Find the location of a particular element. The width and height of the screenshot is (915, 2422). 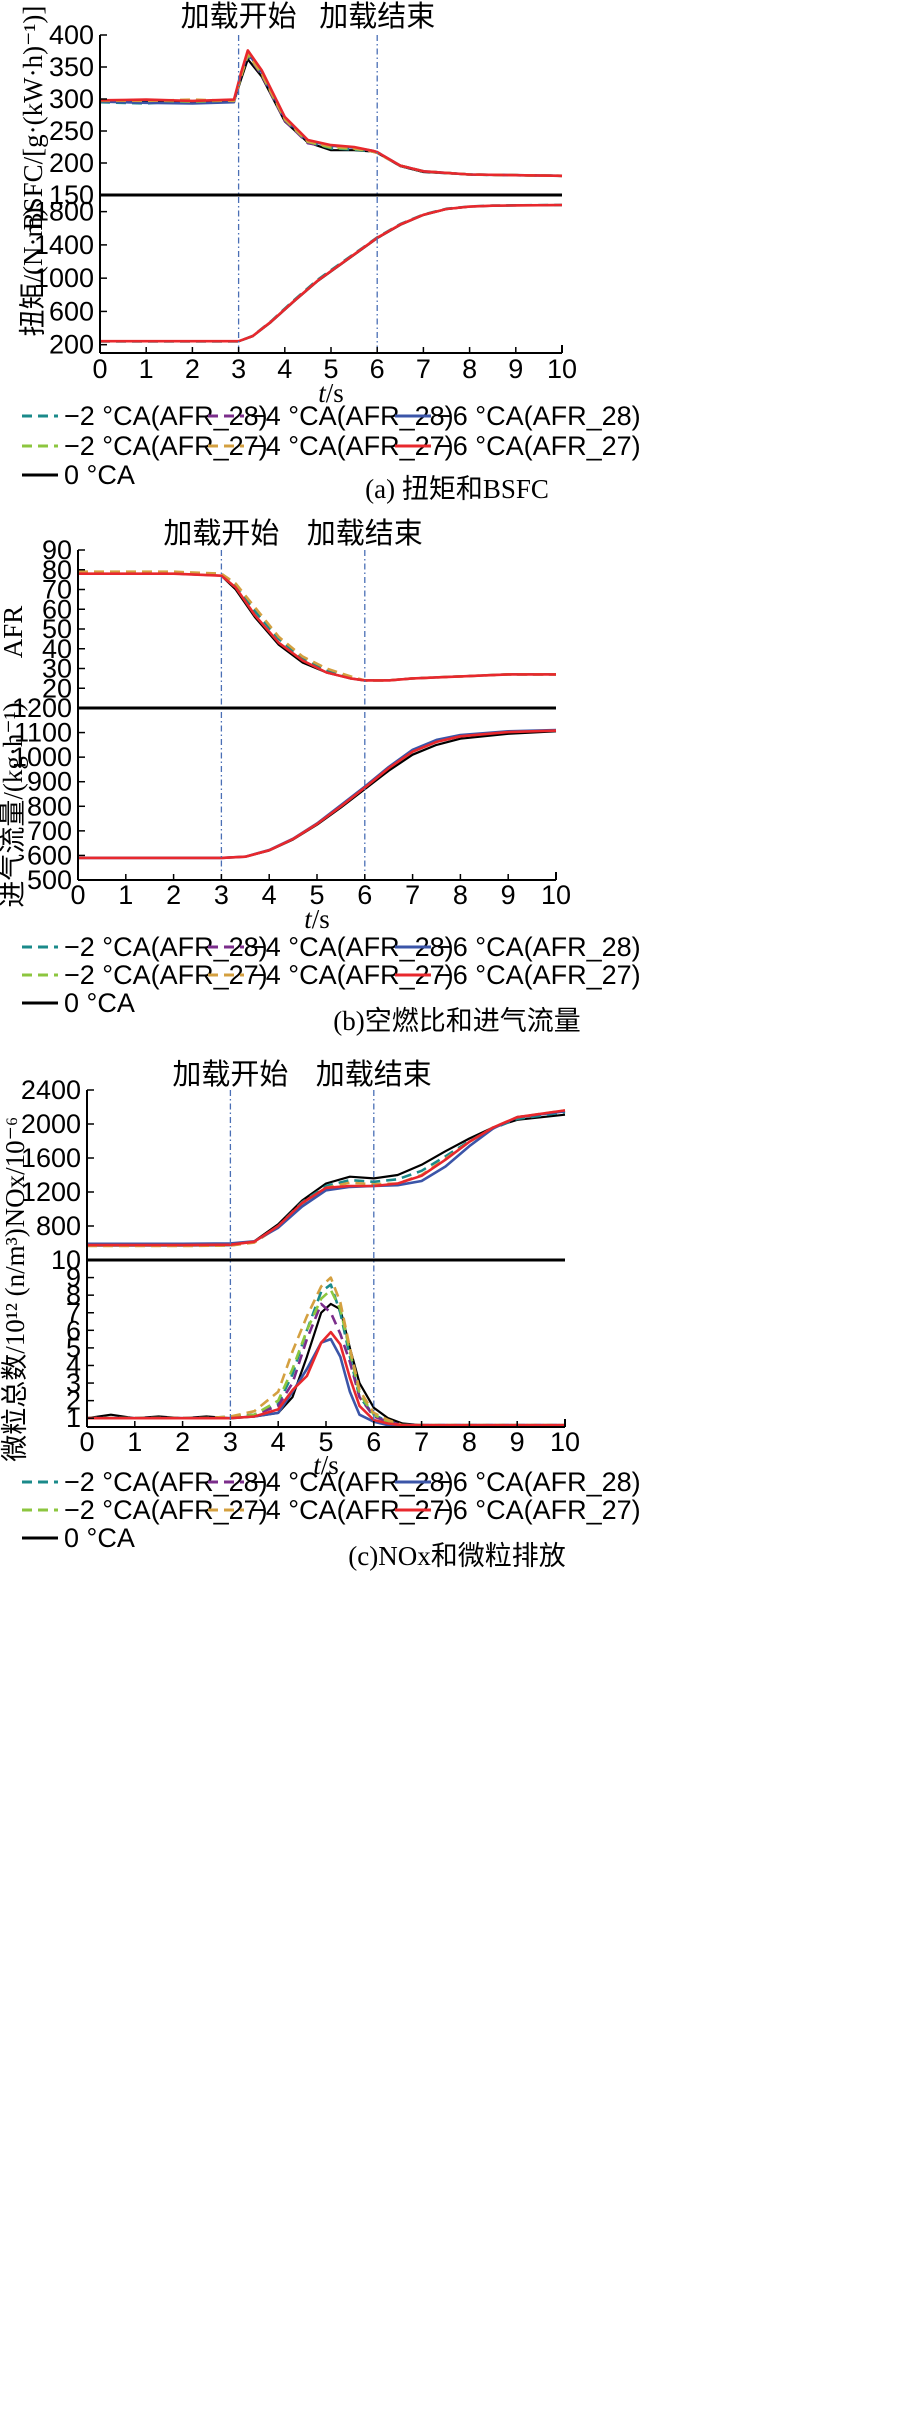

ytick-label-bottom: 200 is located at coordinates (71, 345).